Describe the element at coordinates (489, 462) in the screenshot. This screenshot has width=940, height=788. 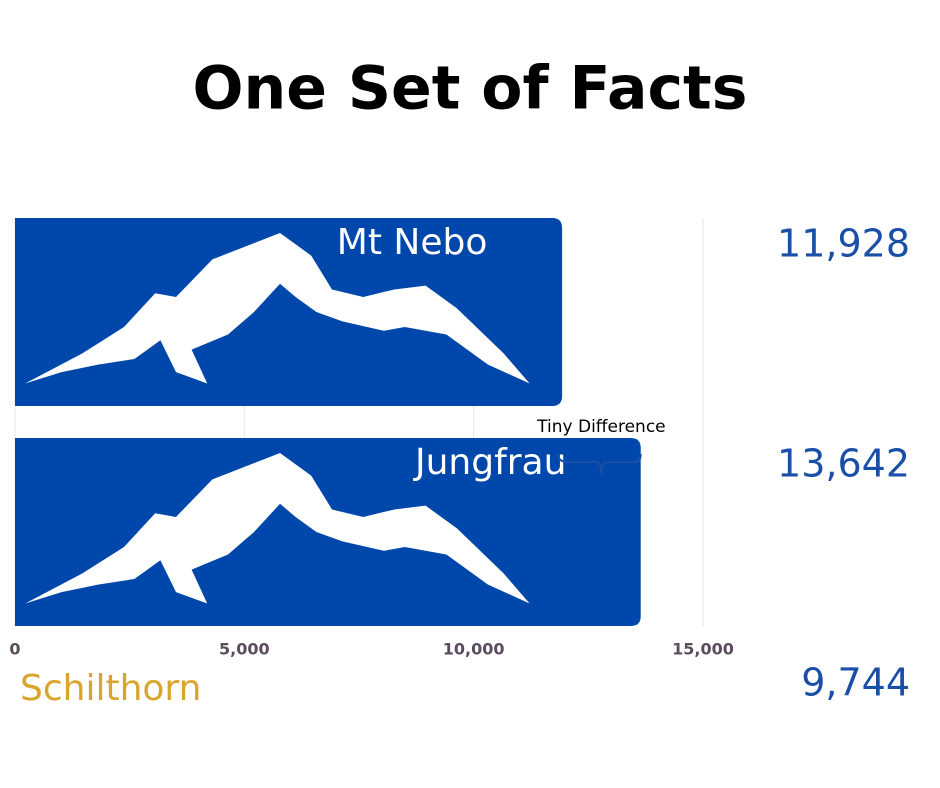
I see `bar-name: Jungfrau` at that location.